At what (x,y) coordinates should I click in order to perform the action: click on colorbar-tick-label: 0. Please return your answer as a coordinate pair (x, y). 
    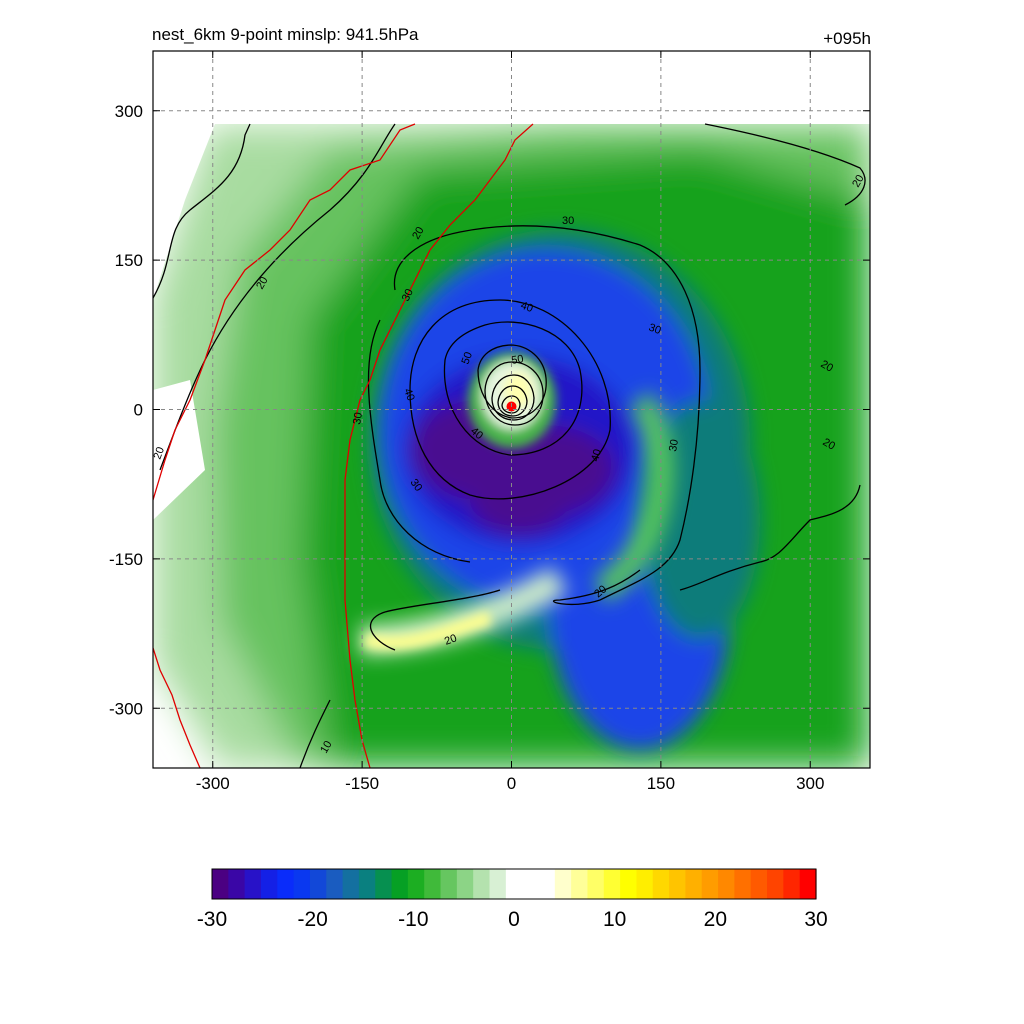
    Looking at the image, I should click on (514, 919).